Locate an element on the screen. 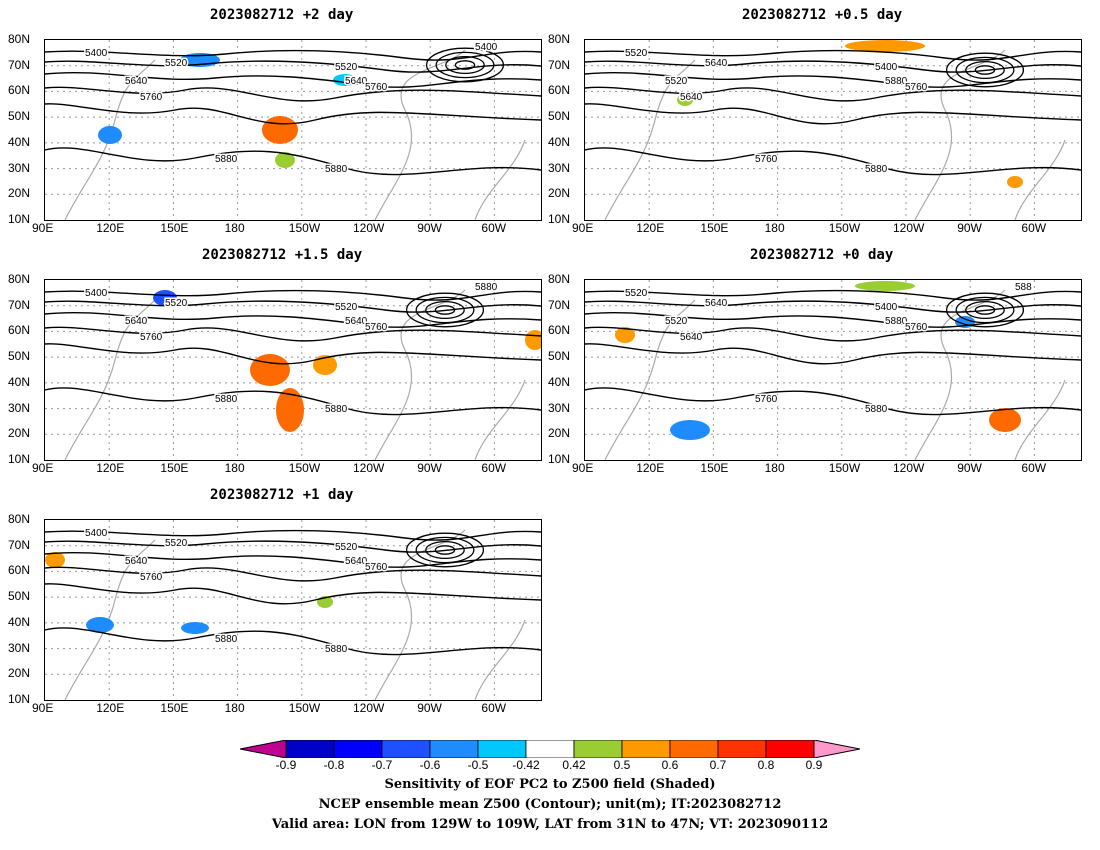  map-panel-1: 5400 5520 5640 5760 5880 5520 5640 5760 5880 5400 is located at coordinates (293, 130).